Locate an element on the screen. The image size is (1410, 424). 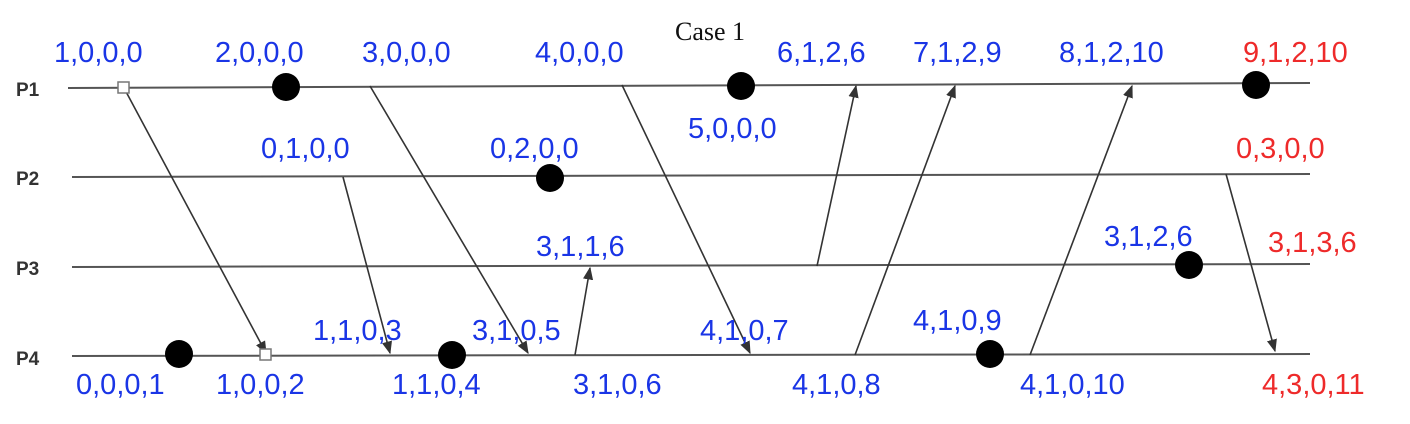
vc-label-p4-5: 3,1,0,5 is located at coordinates (516, 331).